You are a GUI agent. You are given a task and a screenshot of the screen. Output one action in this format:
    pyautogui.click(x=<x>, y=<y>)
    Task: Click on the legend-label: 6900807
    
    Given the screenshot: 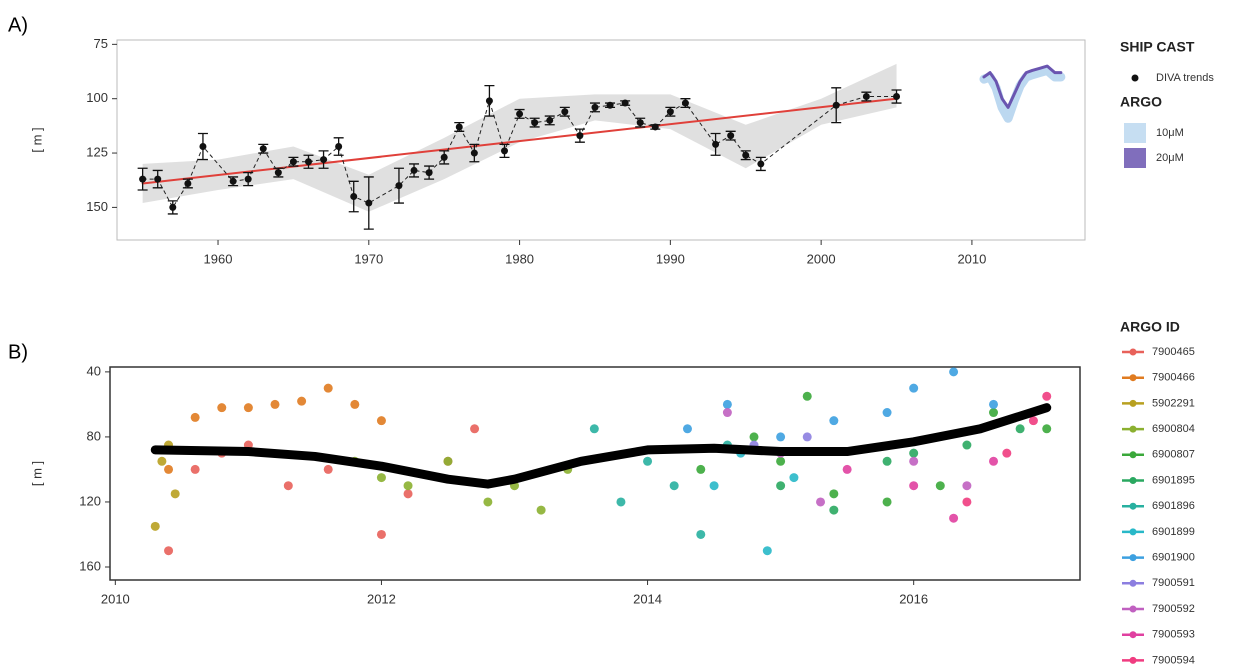 What is the action you would take?
    pyautogui.click(x=1173, y=455)
    